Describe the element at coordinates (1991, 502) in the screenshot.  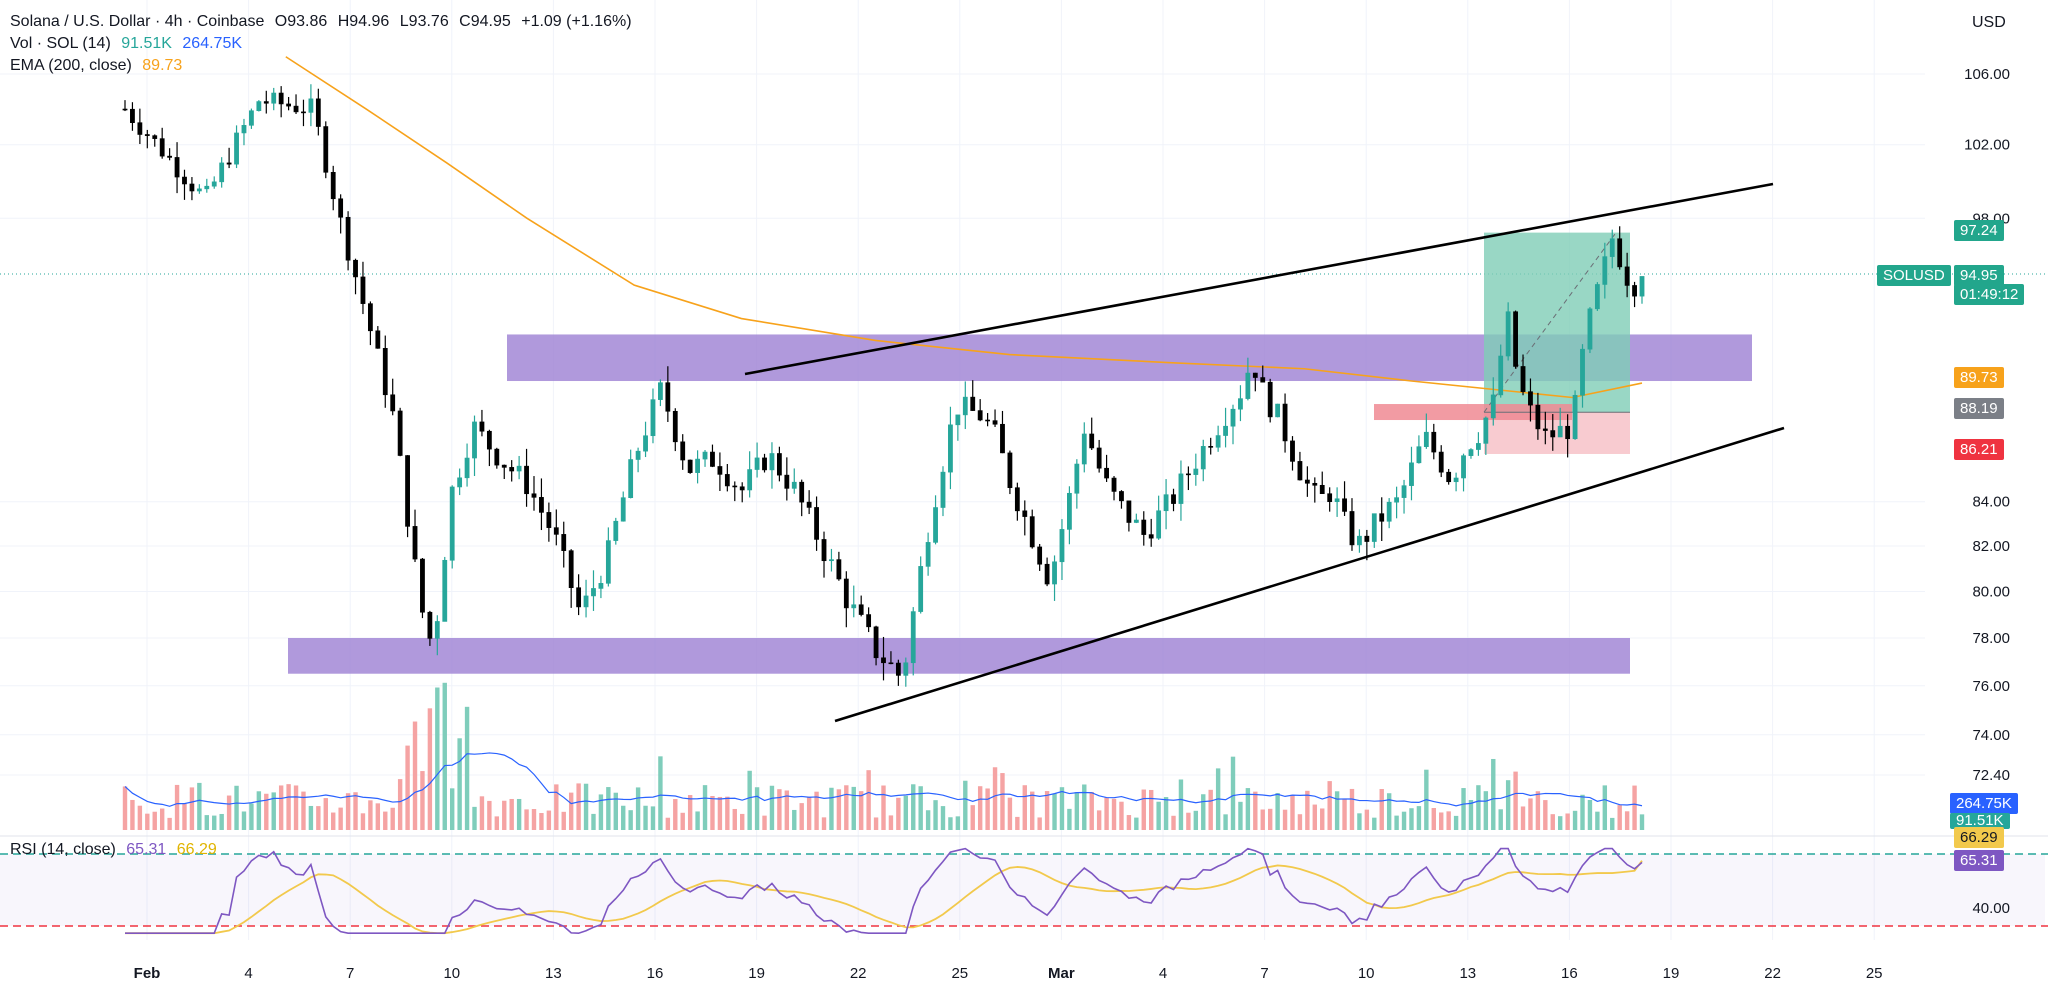
I see `price-tick-label: 84.00` at that location.